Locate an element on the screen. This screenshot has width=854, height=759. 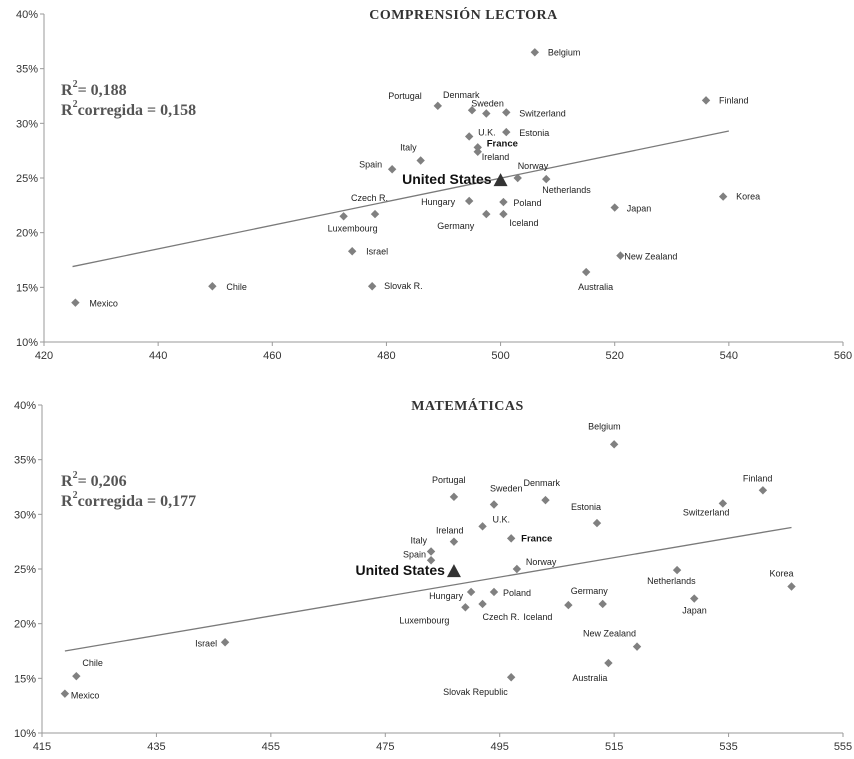
x-tick-label: 480 is located at coordinates (386, 356).